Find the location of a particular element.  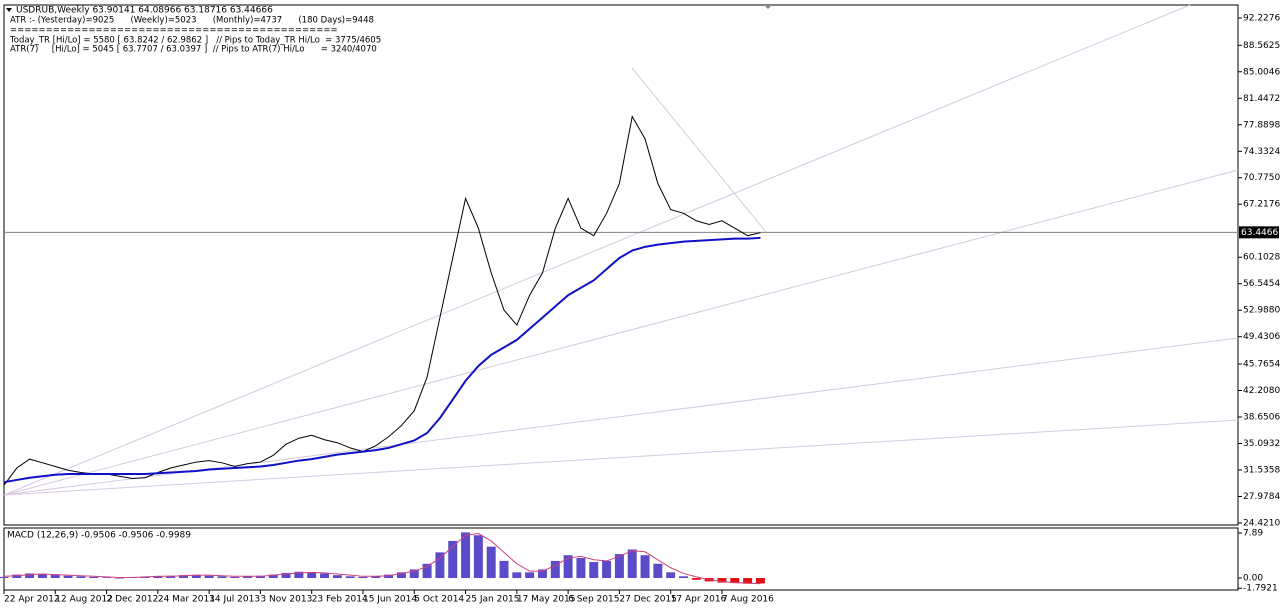

x-tick-label: 6 Sep 2015 is located at coordinates (593, 600).